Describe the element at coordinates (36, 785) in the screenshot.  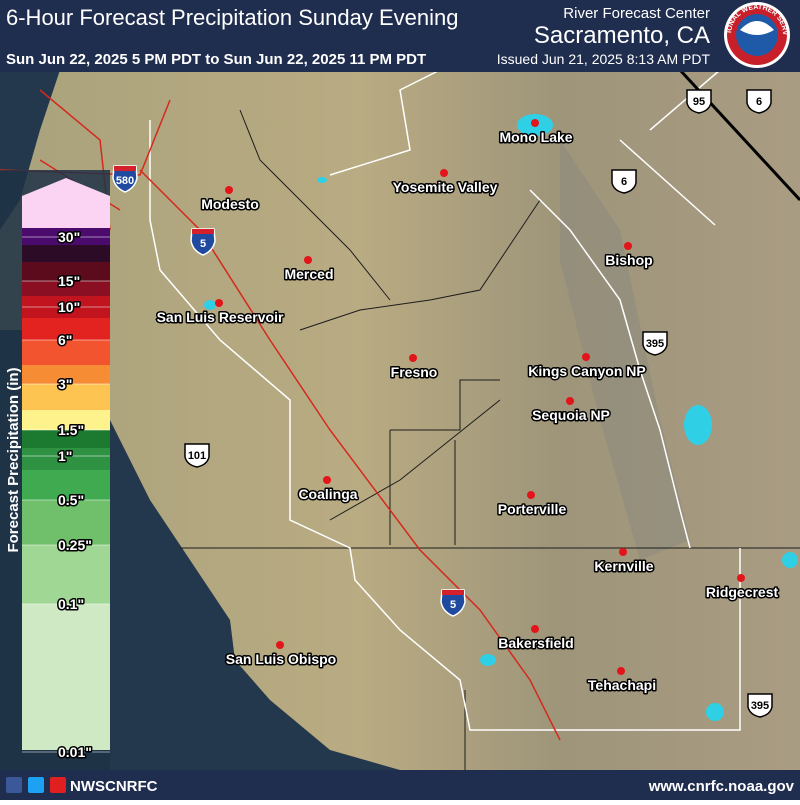
I see `twitter-icon` at that location.